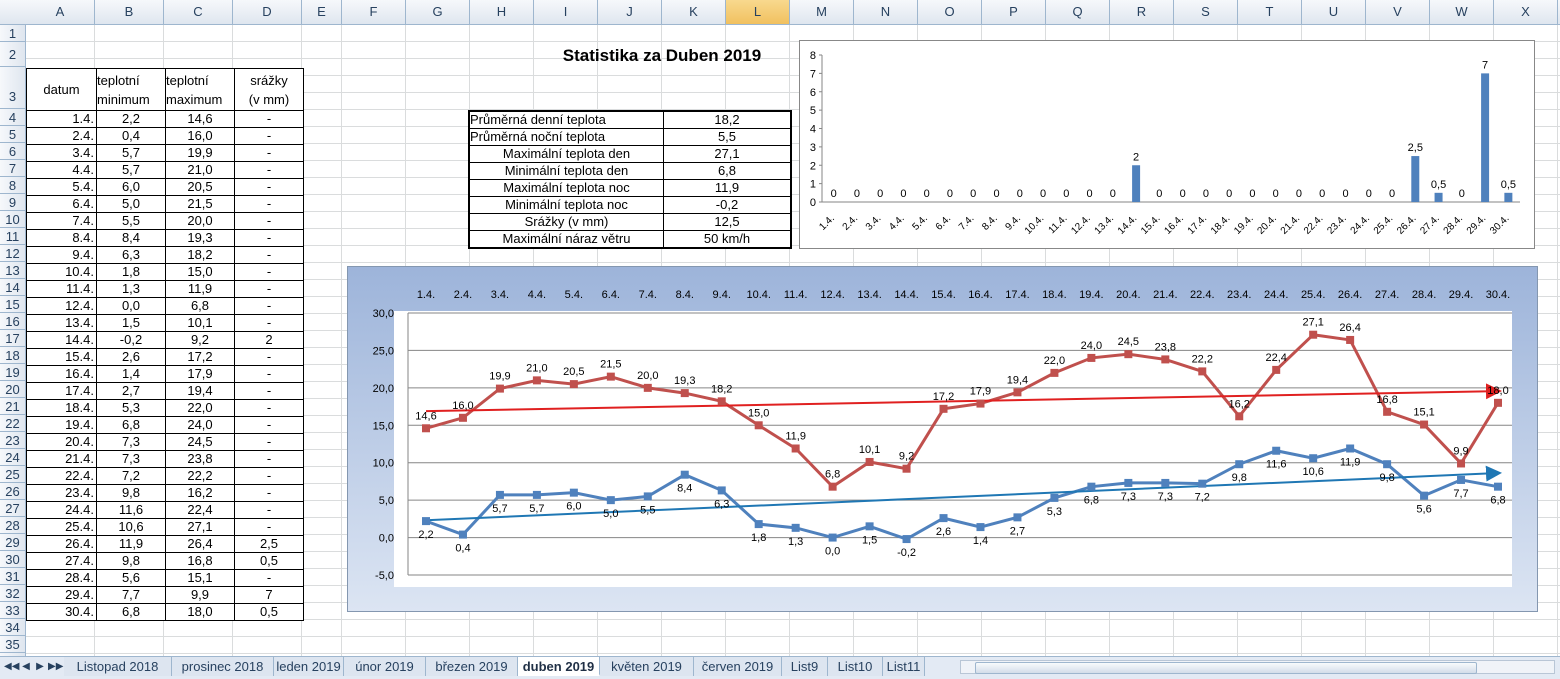  I want to click on sheet-tab: List10, so click(855, 666).